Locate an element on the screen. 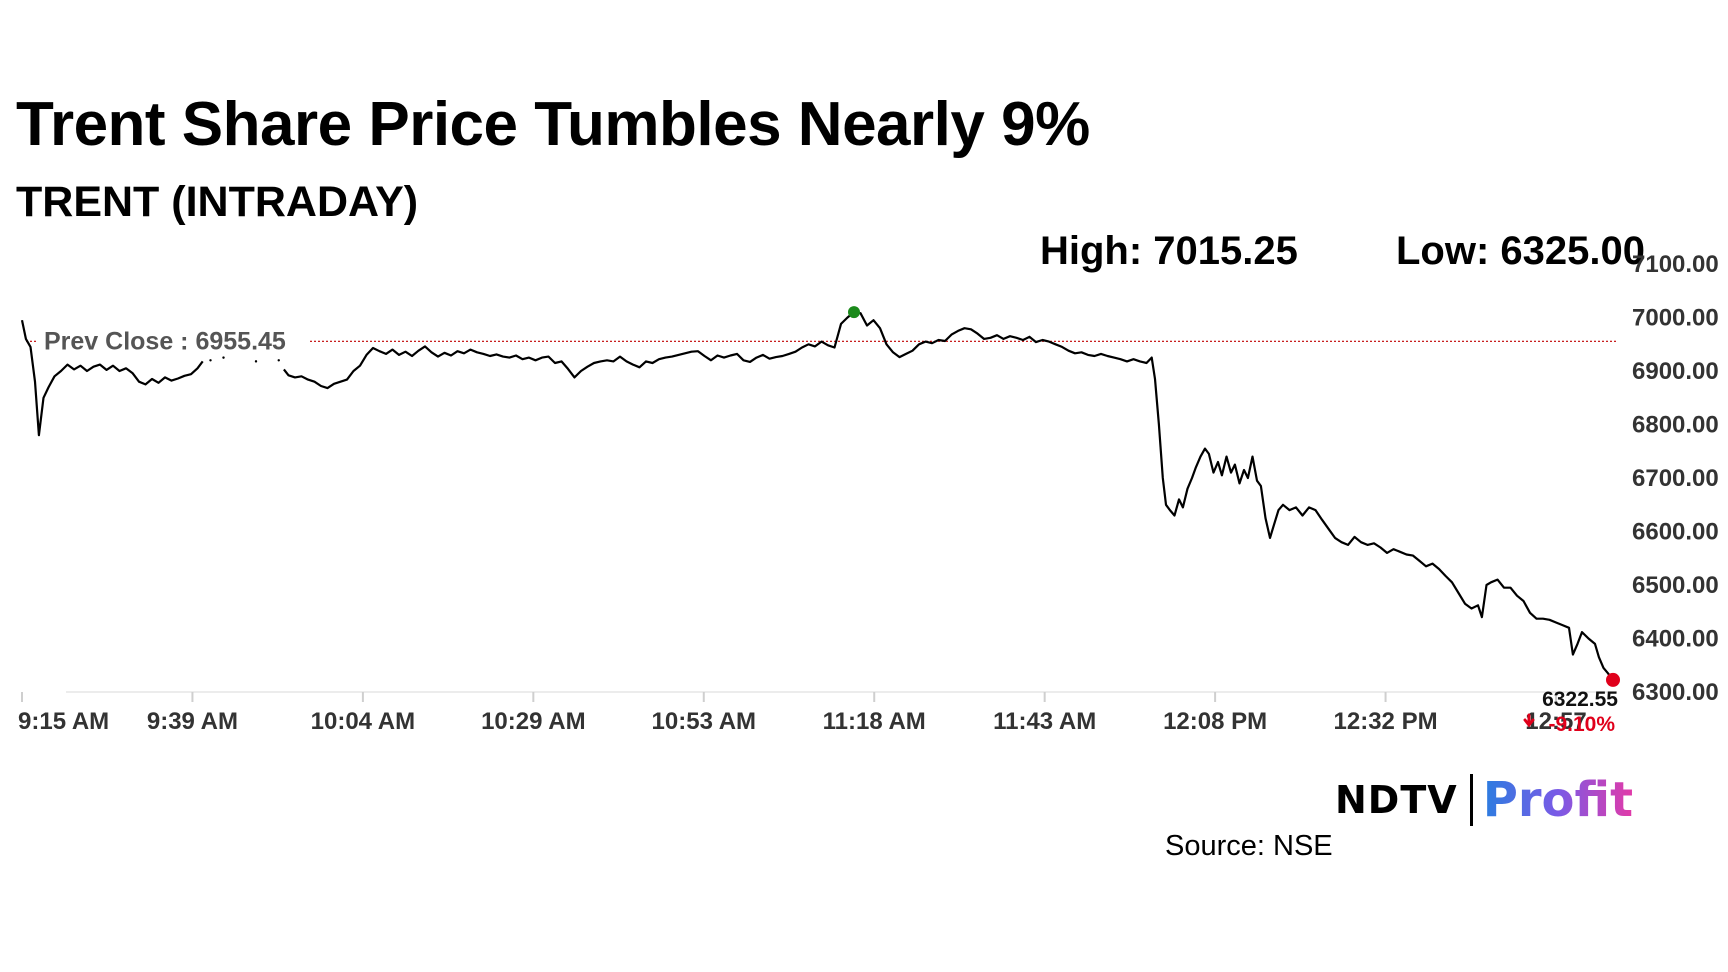  y-tick-label: 7100.00 is located at coordinates (1675, 264).